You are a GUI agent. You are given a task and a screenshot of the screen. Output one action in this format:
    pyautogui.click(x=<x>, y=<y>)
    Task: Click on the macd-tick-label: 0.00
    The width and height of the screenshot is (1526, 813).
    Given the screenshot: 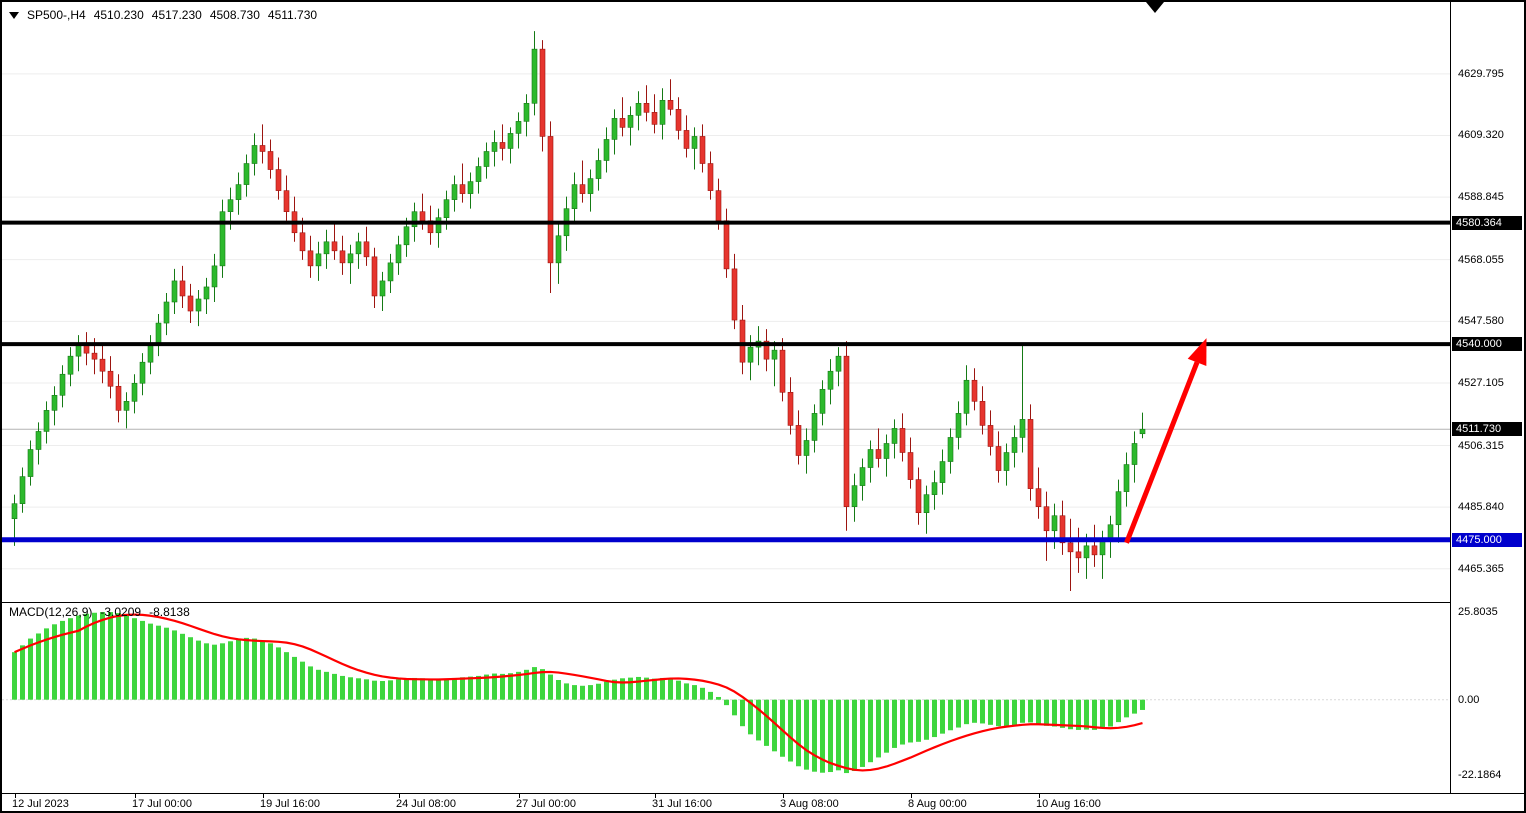 What is the action you would take?
    pyautogui.click(x=1469, y=699)
    